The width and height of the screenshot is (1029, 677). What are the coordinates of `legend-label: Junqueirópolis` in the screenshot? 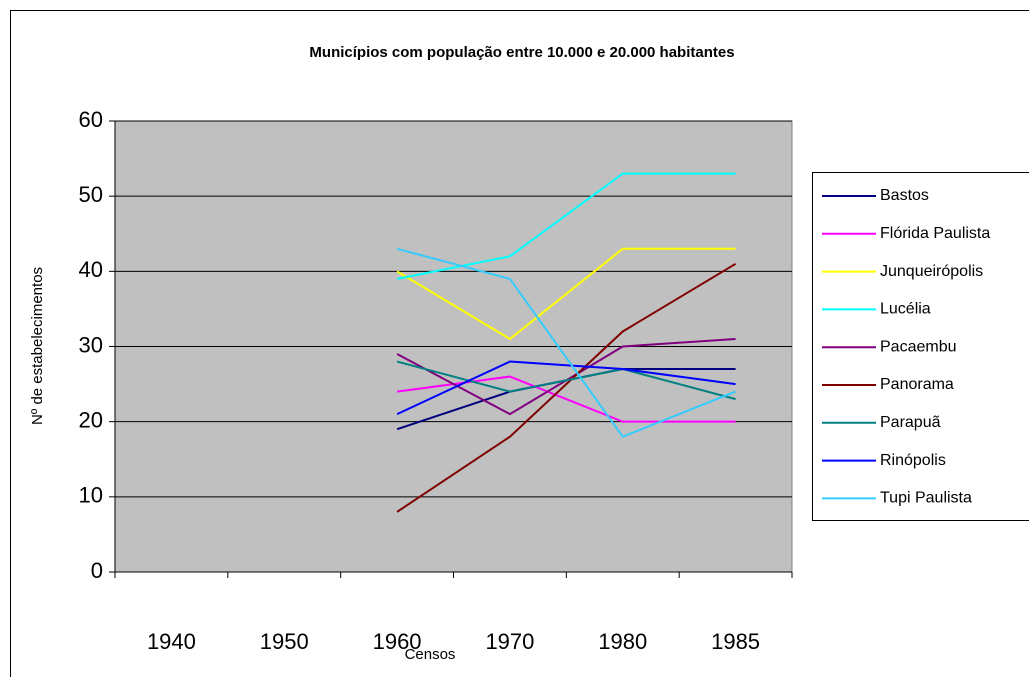 It's located at (931, 271).